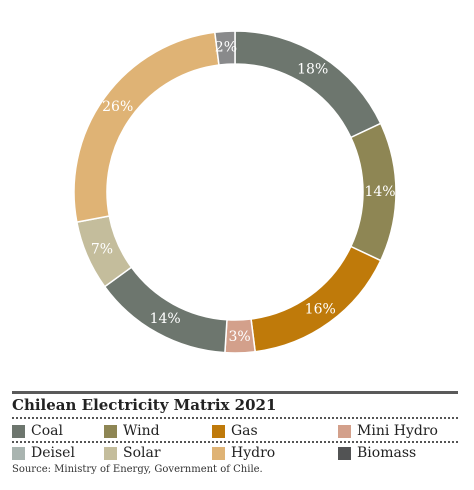  What do you see at coordinates (253, 453) in the screenshot?
I see `legend-label: Hydro` at bounding box center [253, 453].